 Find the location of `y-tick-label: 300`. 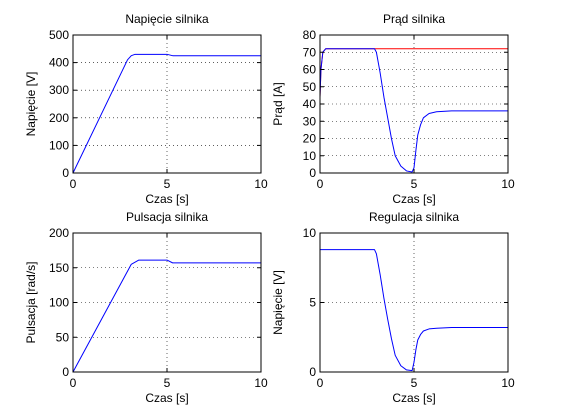

y-tick-label: 300 is located at coordinates (59, 90).